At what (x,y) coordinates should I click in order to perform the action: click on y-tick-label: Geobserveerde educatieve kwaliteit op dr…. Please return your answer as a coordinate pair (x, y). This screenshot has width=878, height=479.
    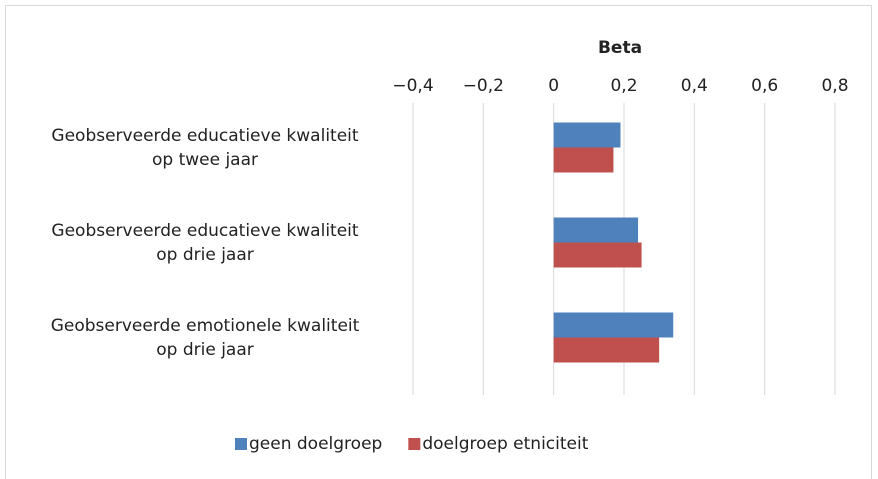
    Looking at the image, I should click on (205, 242).